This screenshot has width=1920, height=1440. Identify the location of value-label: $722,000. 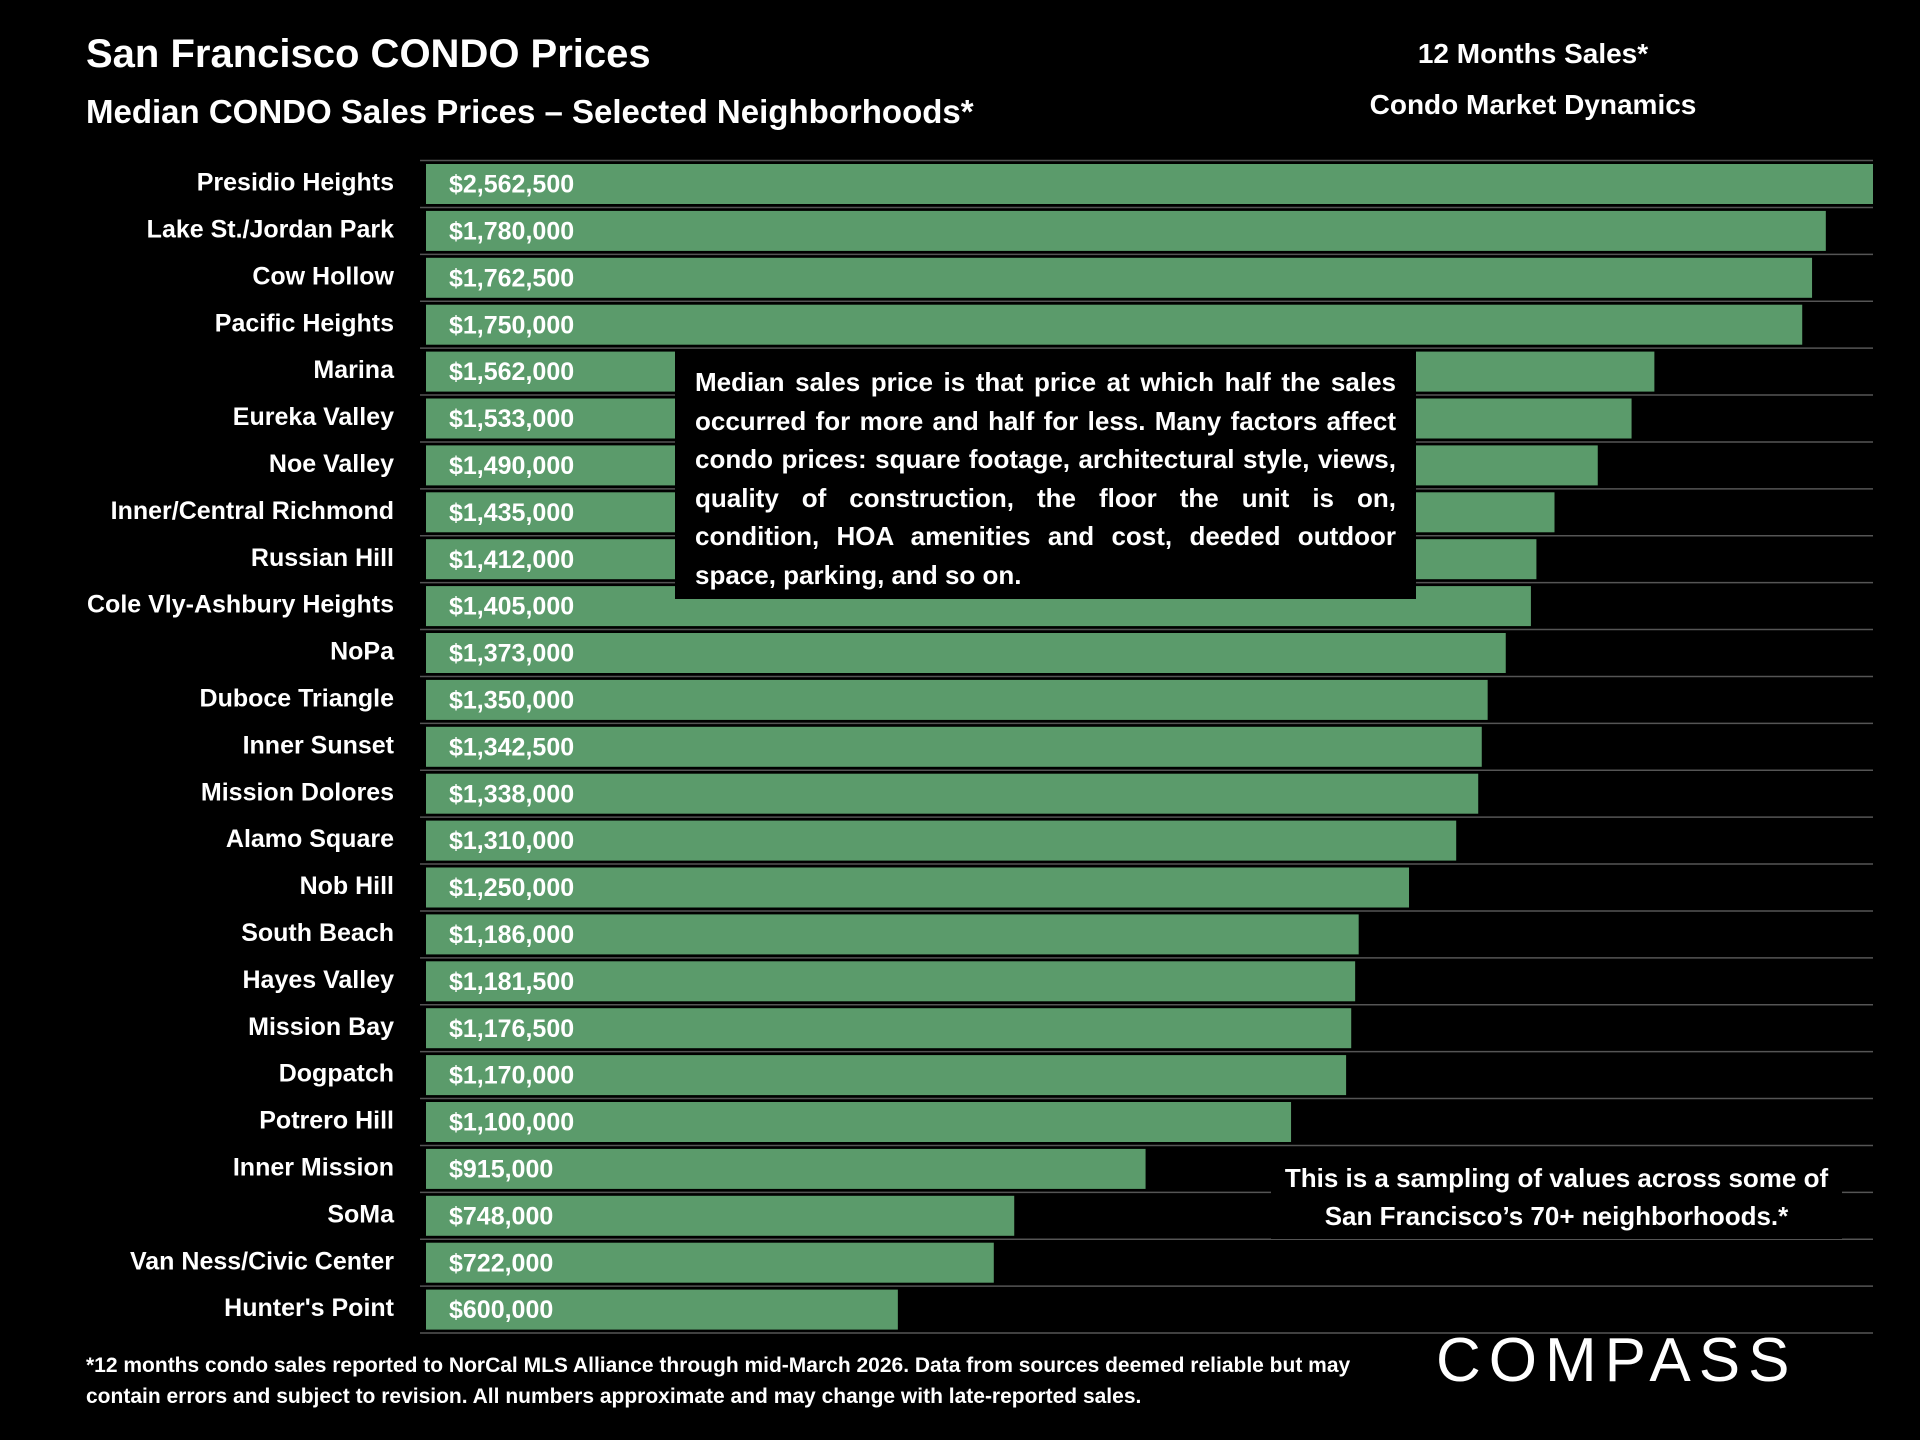
(501, 1263).